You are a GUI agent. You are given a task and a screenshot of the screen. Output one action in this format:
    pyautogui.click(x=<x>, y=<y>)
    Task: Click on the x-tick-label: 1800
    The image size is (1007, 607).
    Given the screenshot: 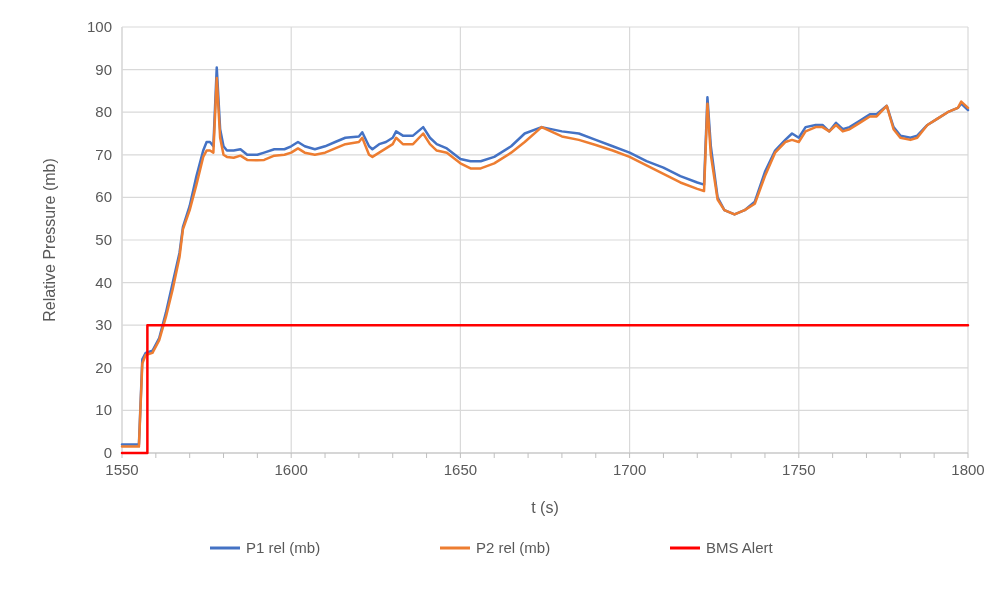 What is the action you would take?
    pyautogui.click(x=968, y=469)
    